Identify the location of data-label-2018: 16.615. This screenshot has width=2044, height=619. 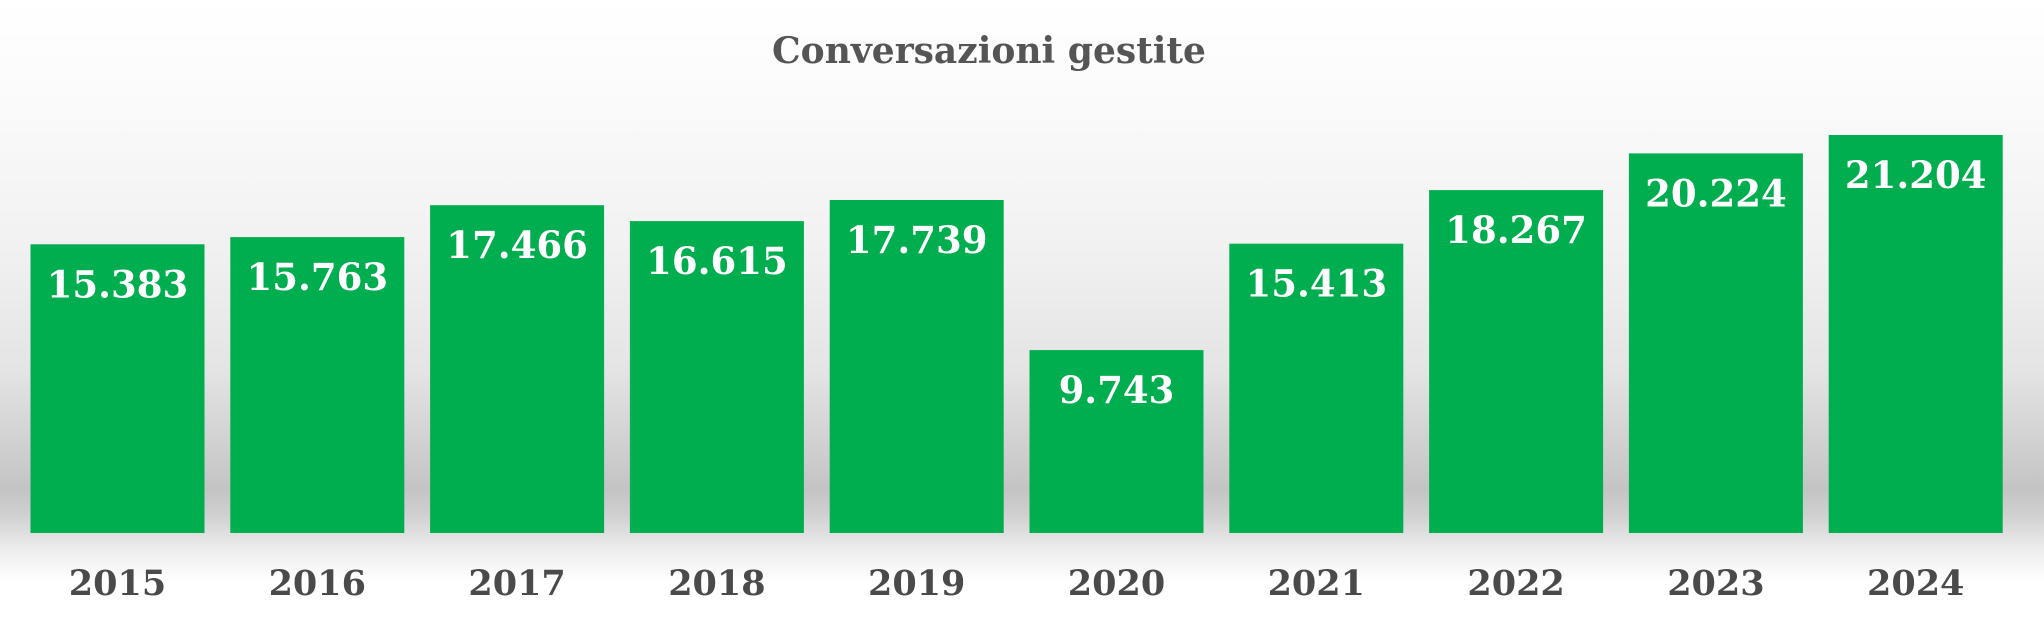
(717, 261).